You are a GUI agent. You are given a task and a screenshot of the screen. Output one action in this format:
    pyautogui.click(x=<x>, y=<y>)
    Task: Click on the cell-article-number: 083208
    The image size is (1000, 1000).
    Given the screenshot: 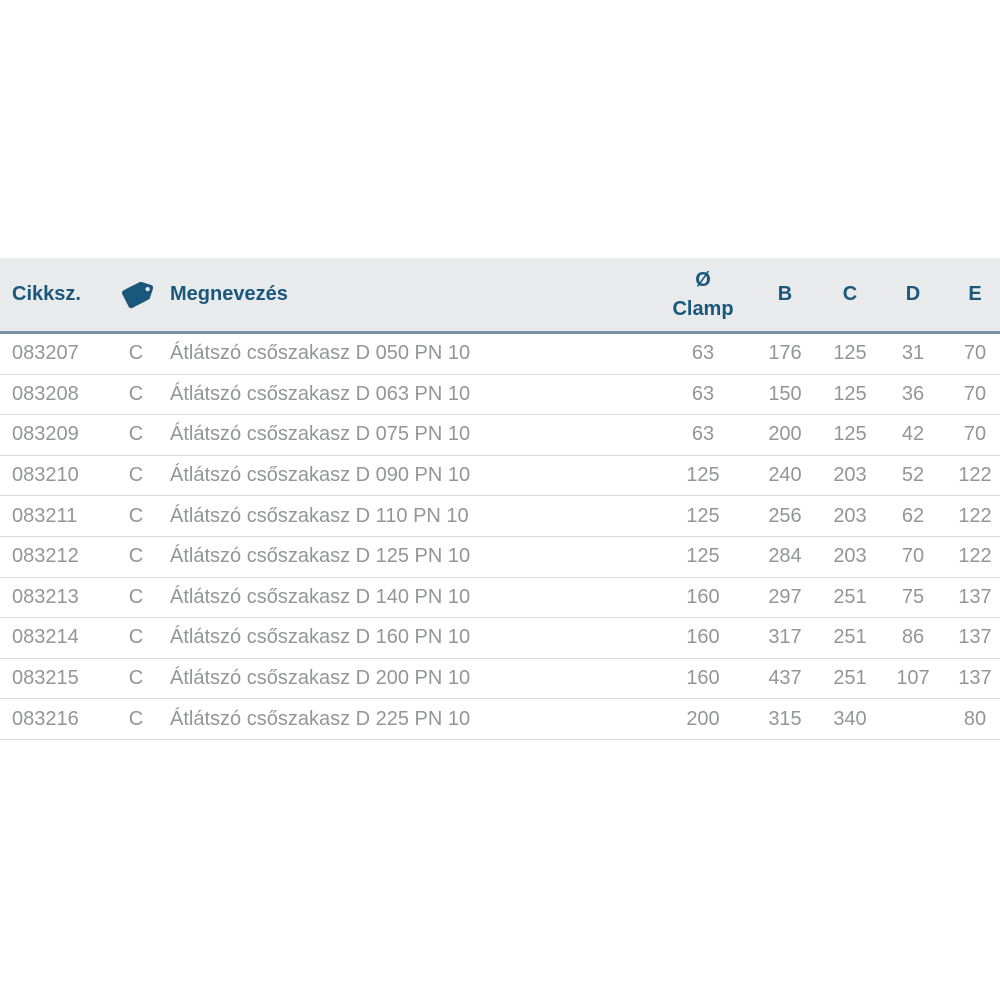 What is the action you would take?
    pyautogui.click(x=55, y=395)
    